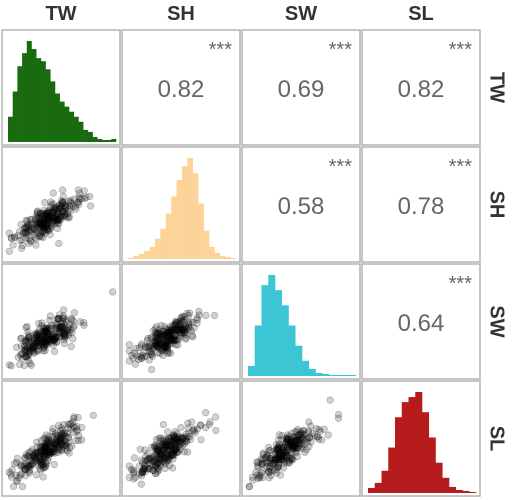 This screenshot has height=500, width=512. What do you see at coordinates (181, 89) in the screenshot?
I see `correlation-value: 0.82` at bounding box center [181, 89].